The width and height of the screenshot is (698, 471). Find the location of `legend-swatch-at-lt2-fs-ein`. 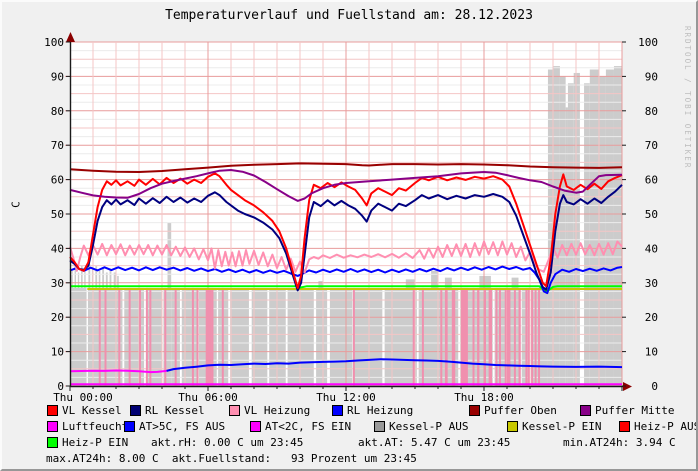

legend-swatch-at-lt2-fs-ein is located at coordinates (255, 426).